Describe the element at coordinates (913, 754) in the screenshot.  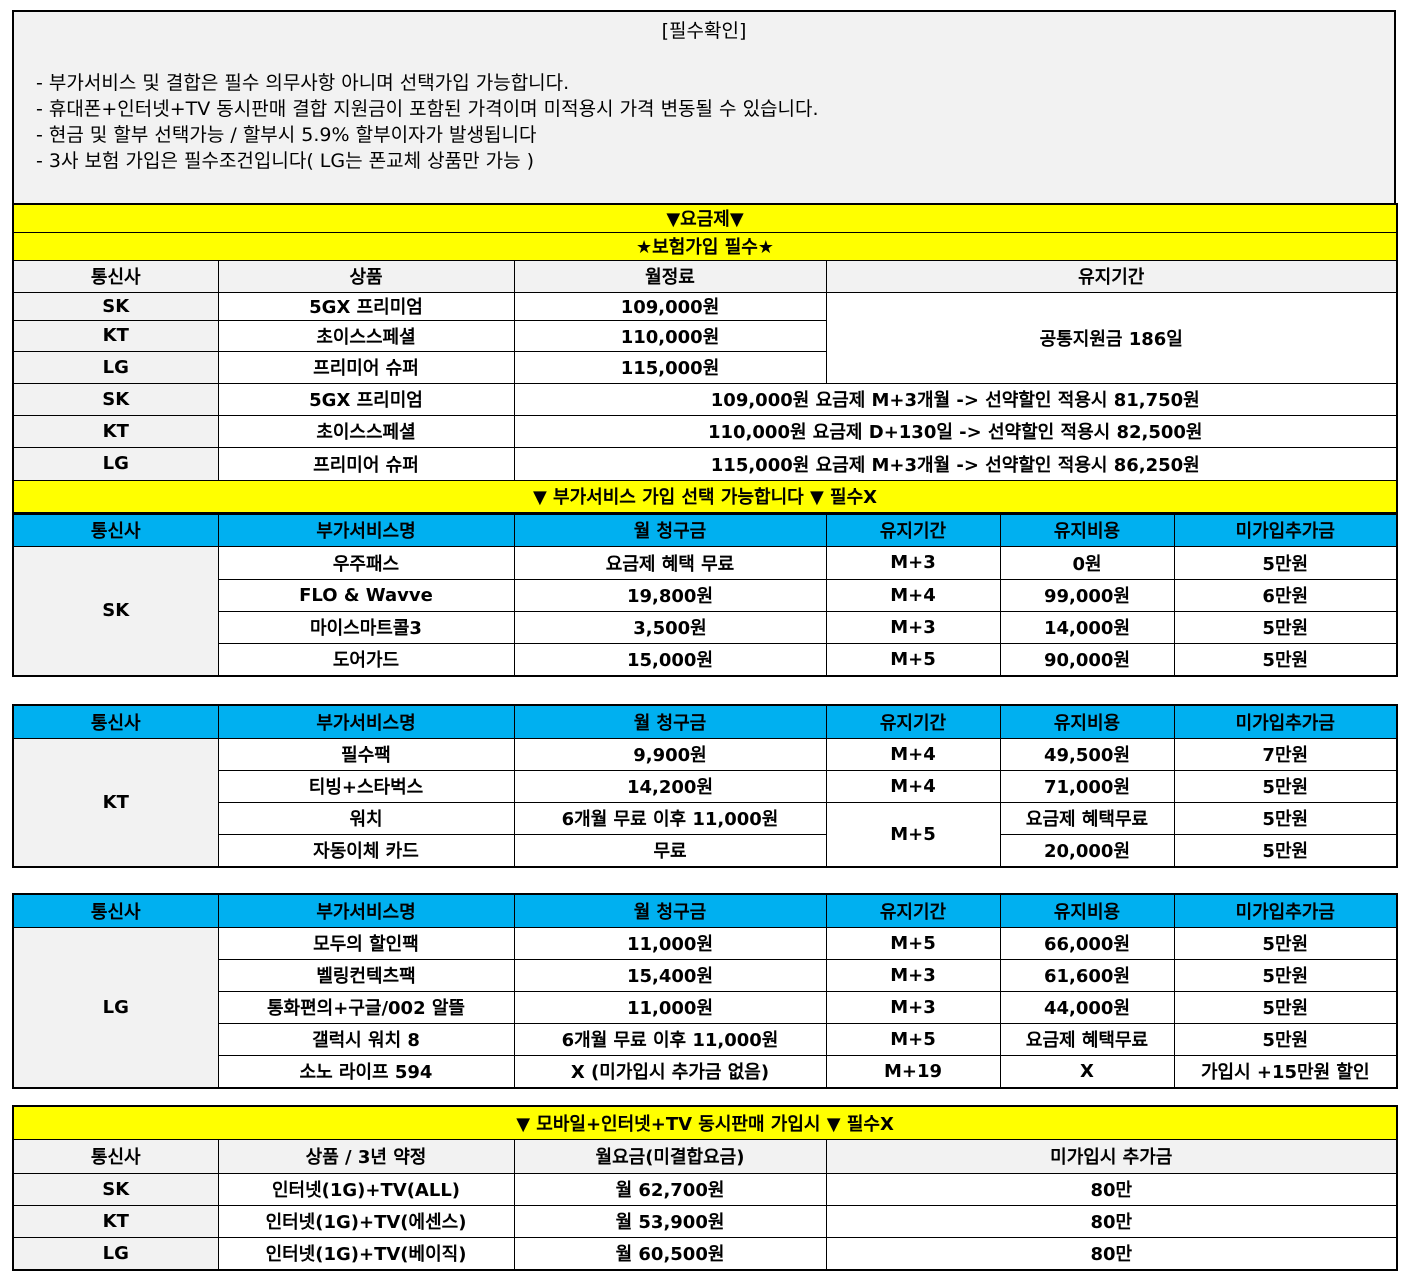
I see `cell: M+4` at that location.